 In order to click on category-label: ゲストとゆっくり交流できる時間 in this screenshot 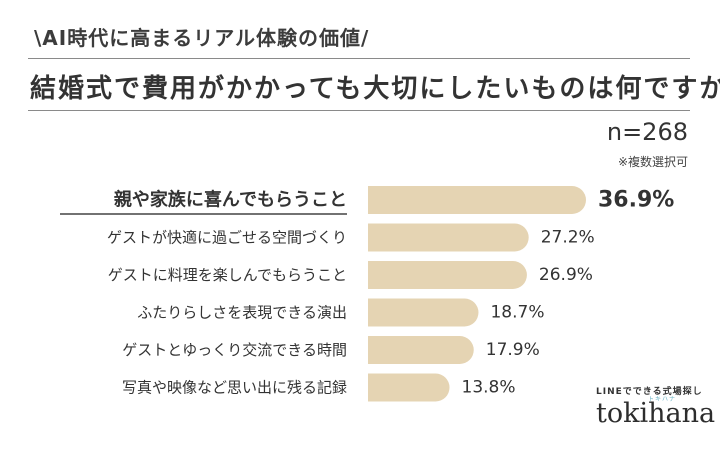, I will do `click(234, 350)`.